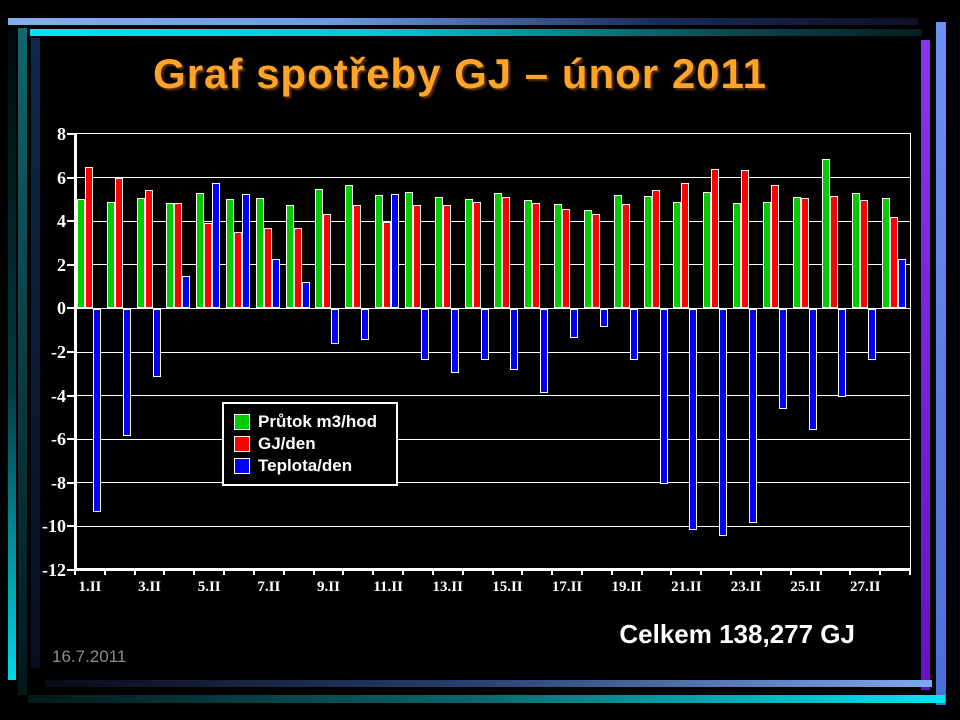  I want to click on x-axis-label-9.II: 9.II, so click(328, 587).